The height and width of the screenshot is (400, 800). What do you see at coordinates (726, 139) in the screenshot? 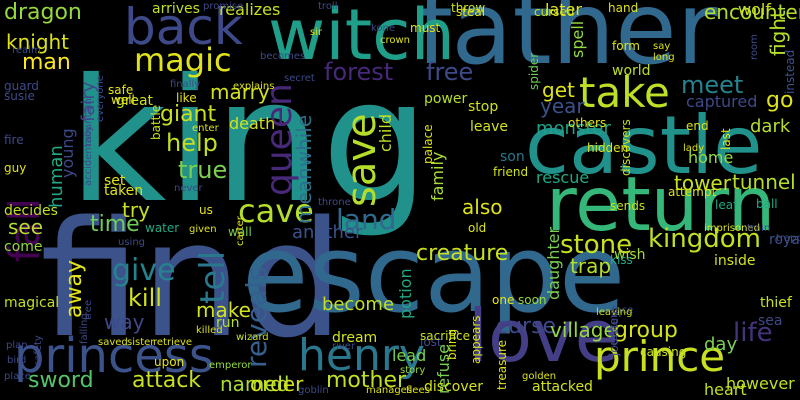
I see `cloud-word: last` at bounding box center [726, 139].